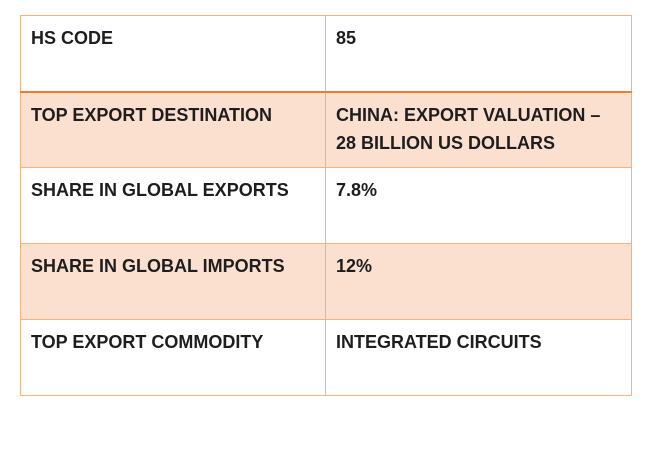 This screenshot has height=450, width=650. I want to click on row-label: TOP EXPORT COMMODITY, so click(173, 357).